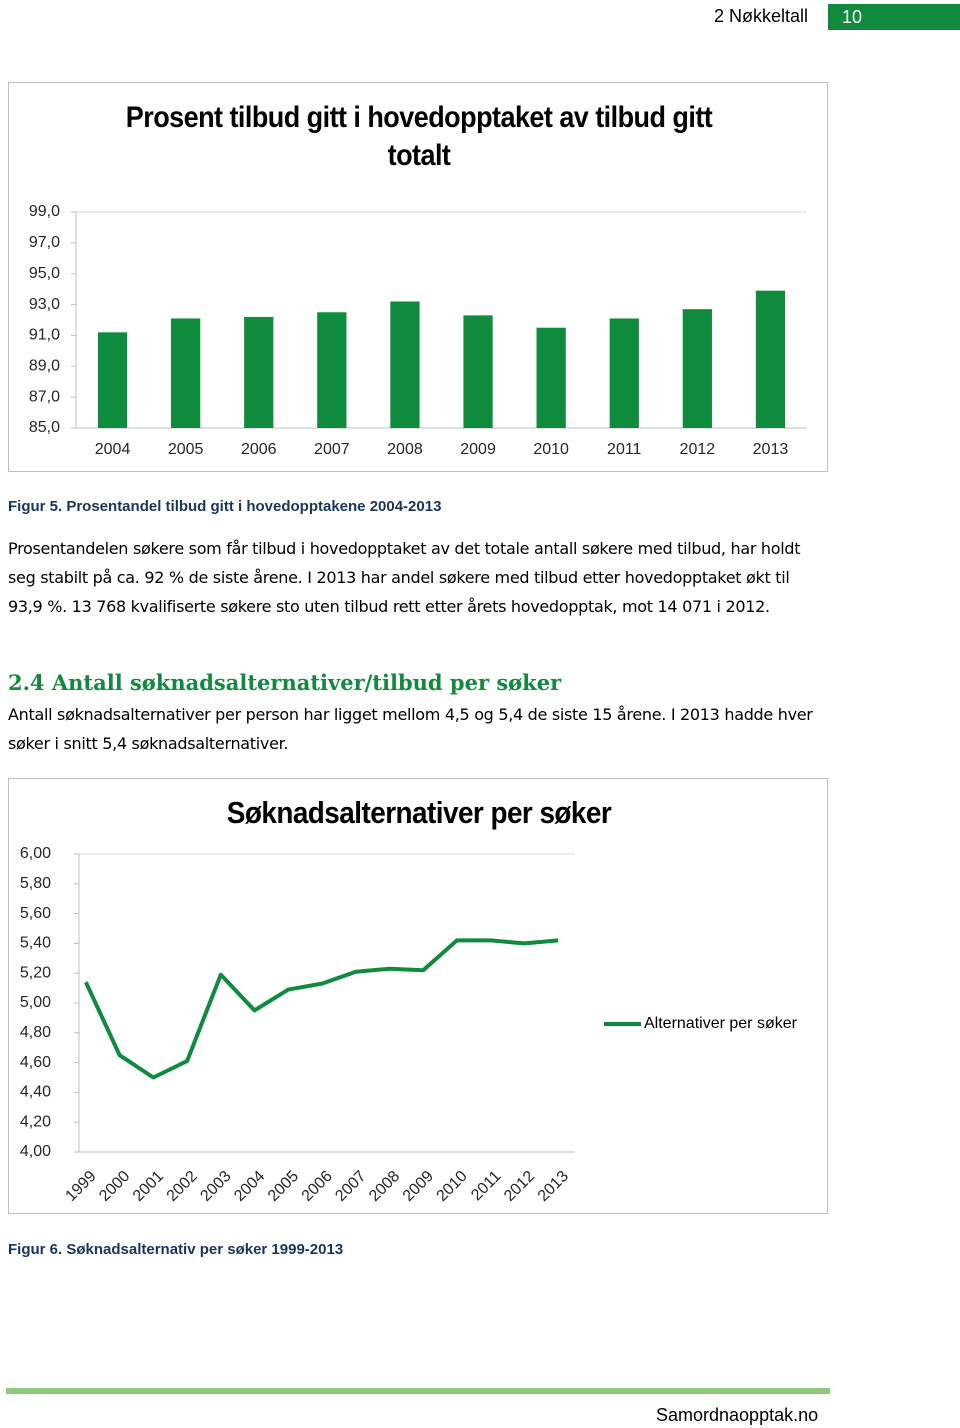 Image resolution: width=960 pixels, height=1428 pixels. I want to click on header-section: 2 Nøkkeltall, so click(761, 16).